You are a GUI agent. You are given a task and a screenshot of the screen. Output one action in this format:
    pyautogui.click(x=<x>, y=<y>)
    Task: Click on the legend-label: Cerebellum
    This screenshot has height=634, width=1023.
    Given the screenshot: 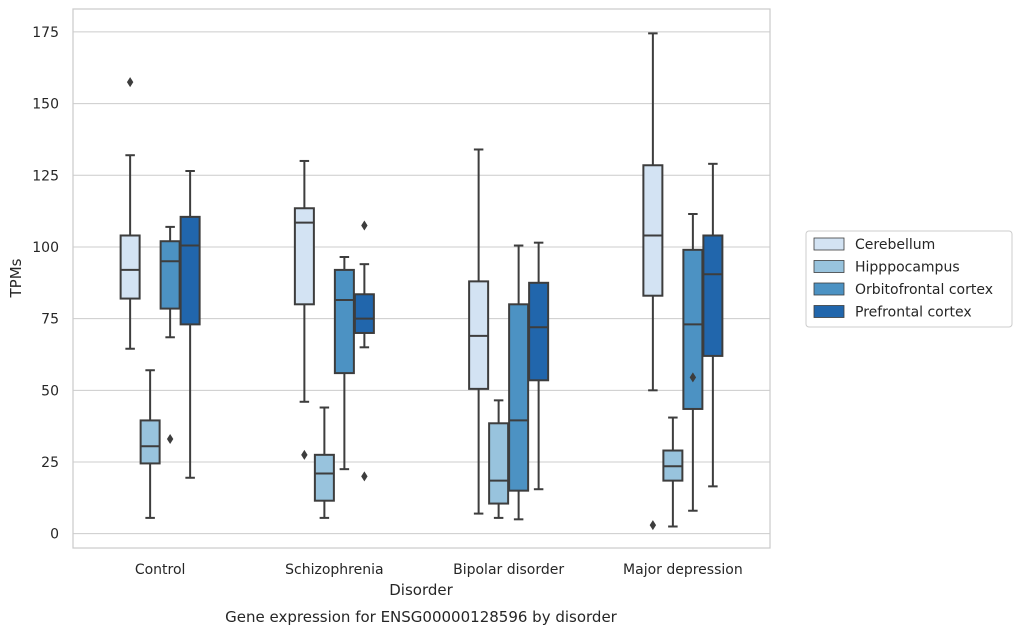 What is the action you would take?
    pyautogui.click(x=895, y=245)
    